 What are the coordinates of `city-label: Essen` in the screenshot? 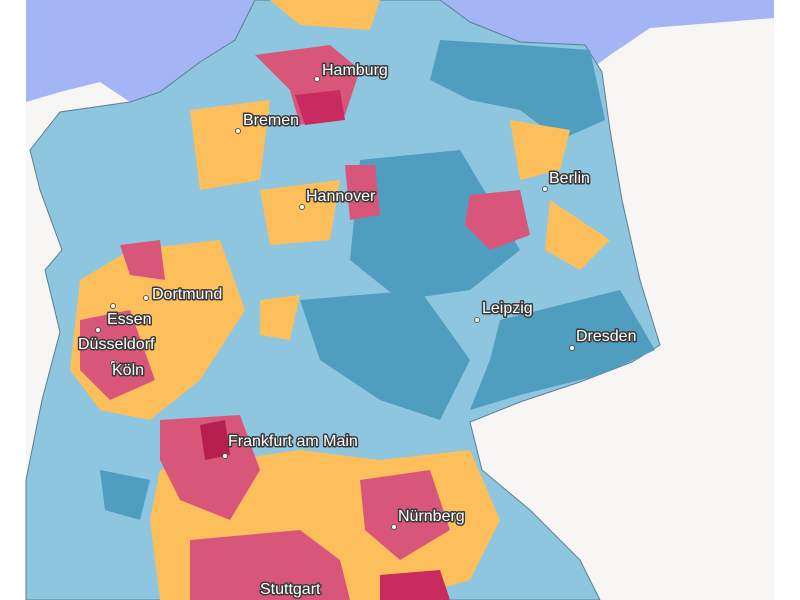 It's located at (129, 319).